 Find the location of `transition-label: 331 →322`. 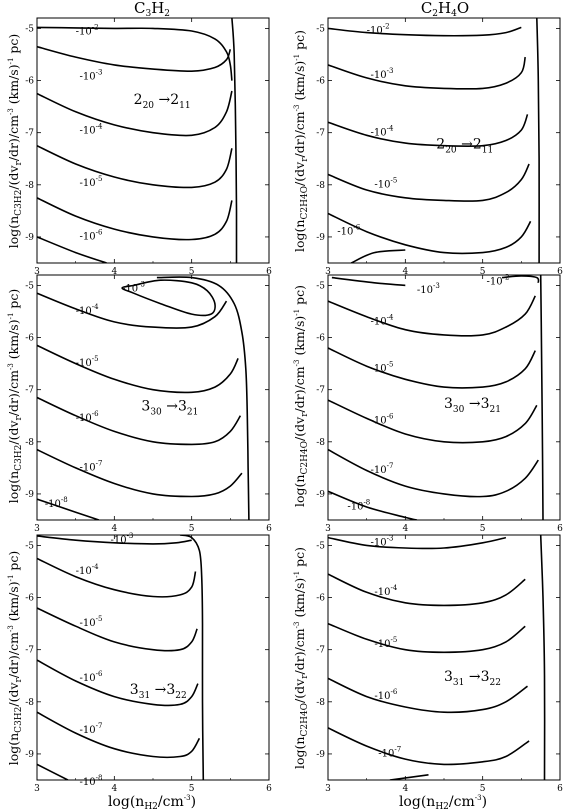

transition-label: 331 →322 is located at coordinates (158, 691).